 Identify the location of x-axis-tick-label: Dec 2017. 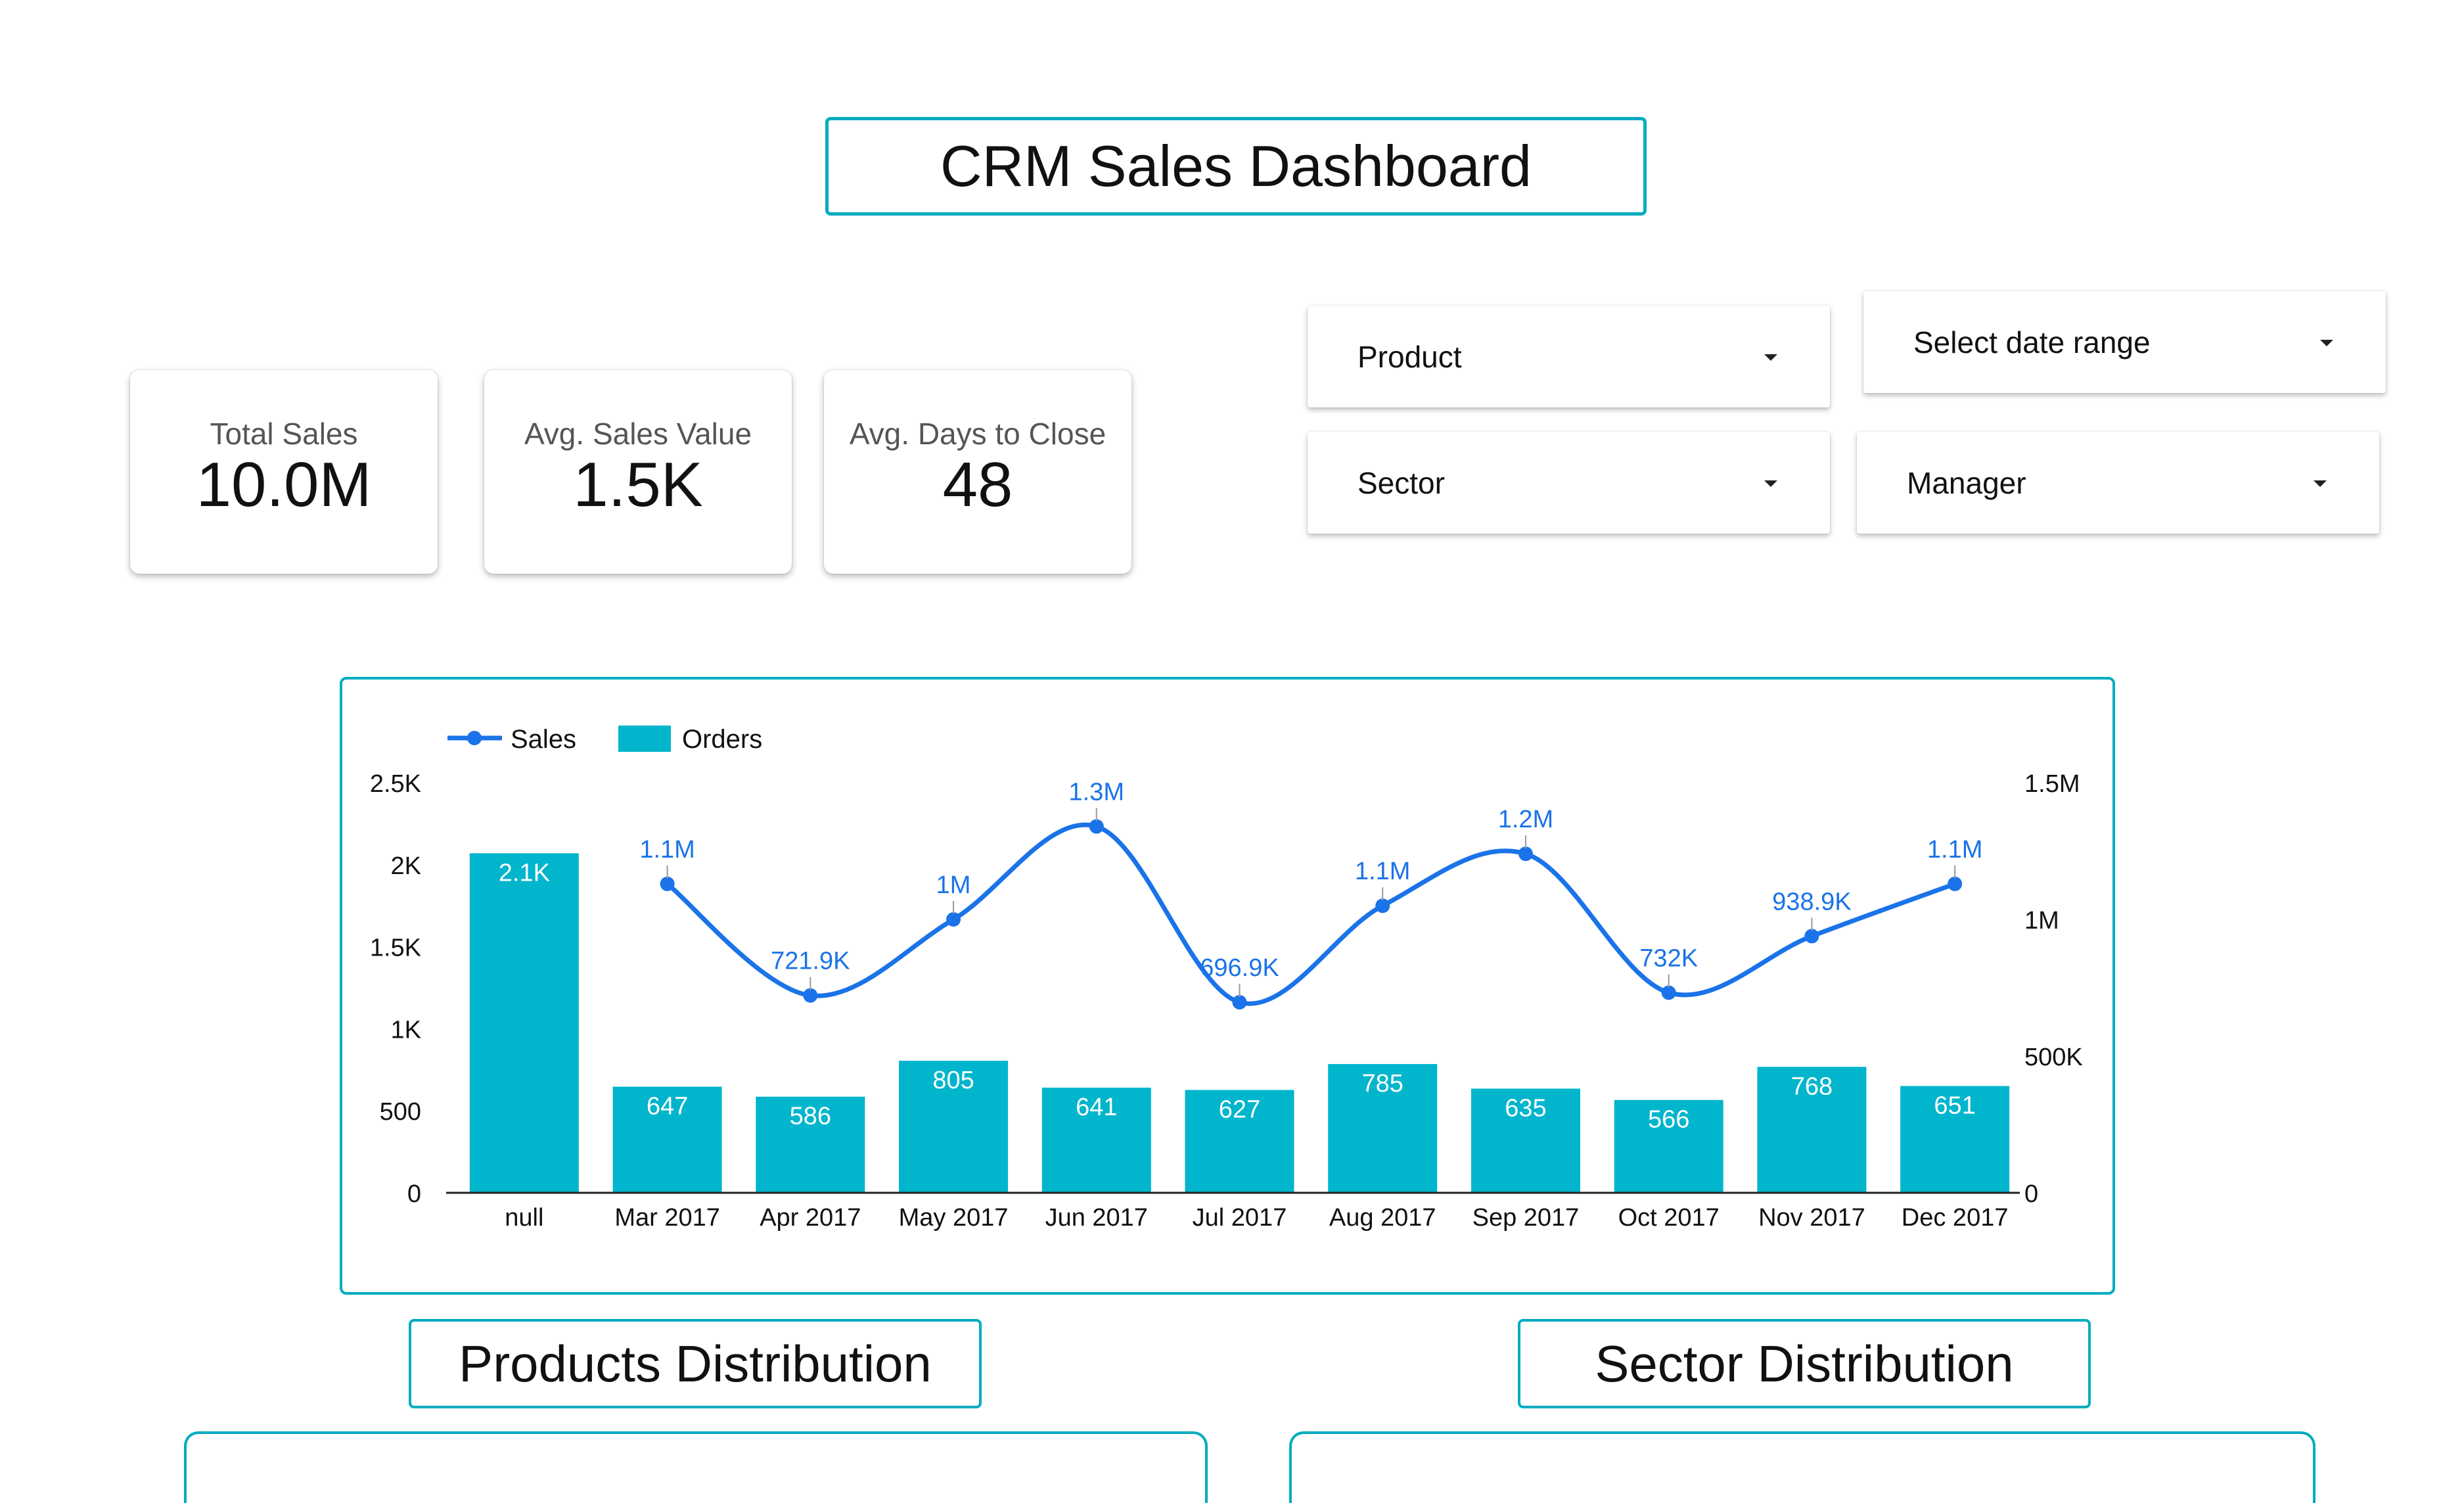
(1955, 1218).